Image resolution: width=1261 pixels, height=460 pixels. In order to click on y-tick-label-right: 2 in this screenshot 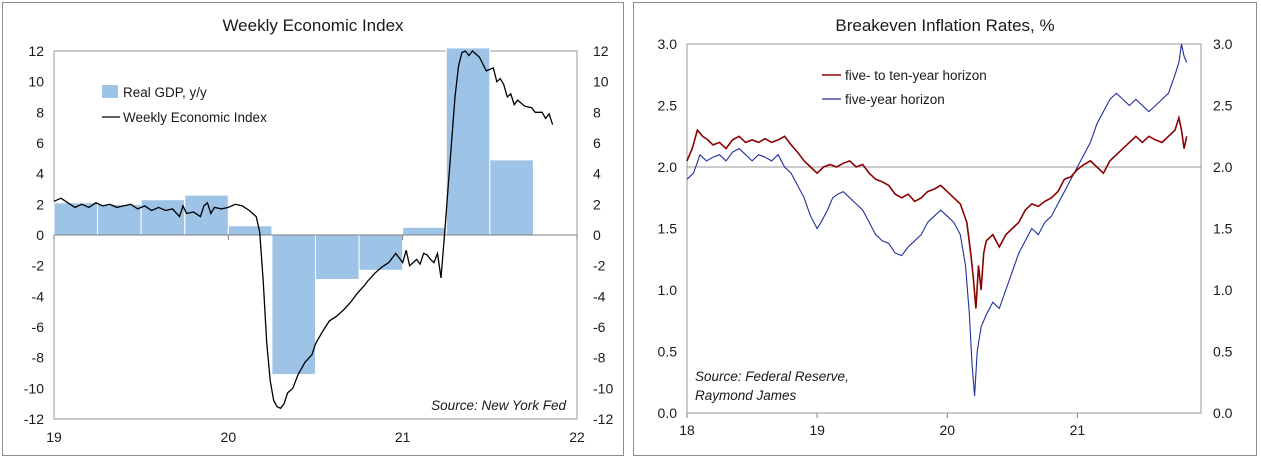, I will do `click(597, 204)`.